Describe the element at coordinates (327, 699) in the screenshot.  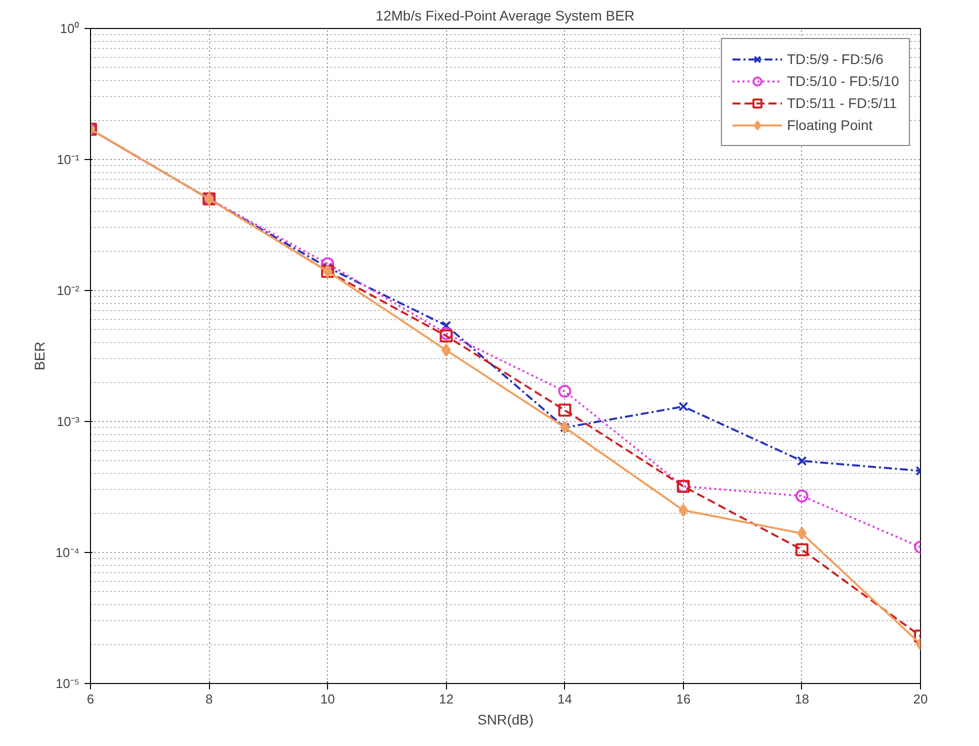
I see `x-tick-label: 10` at that location.